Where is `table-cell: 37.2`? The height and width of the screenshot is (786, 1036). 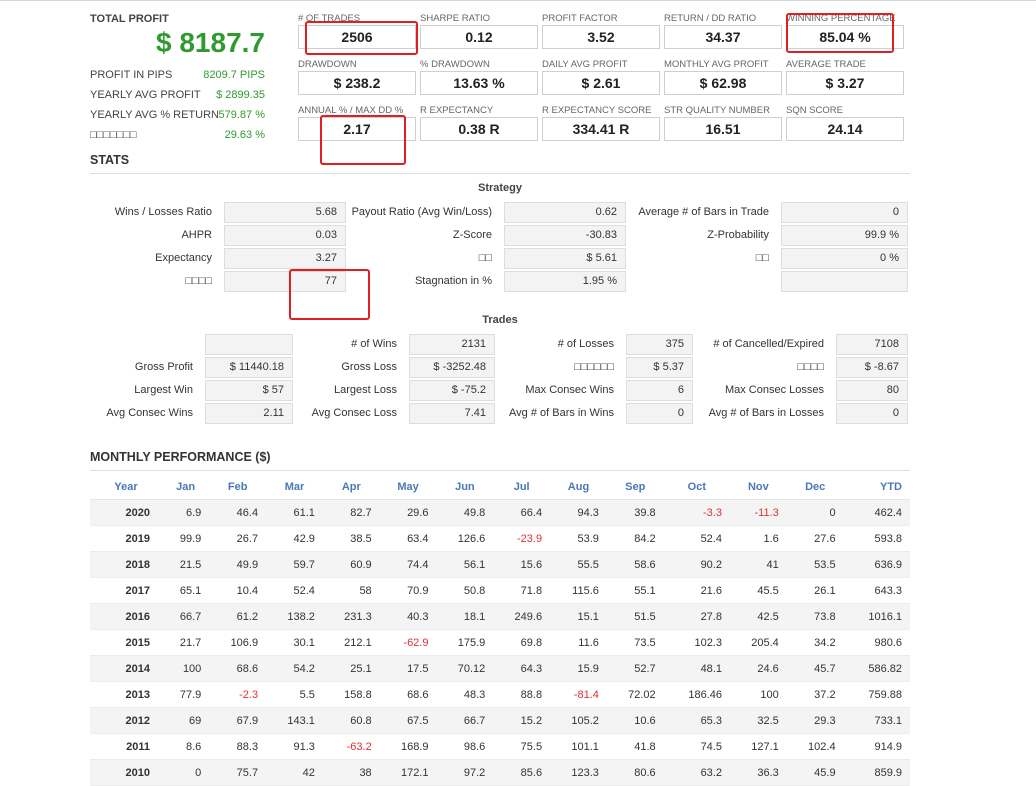
table-cell: 37.2 is located at coordinates (815, 694).